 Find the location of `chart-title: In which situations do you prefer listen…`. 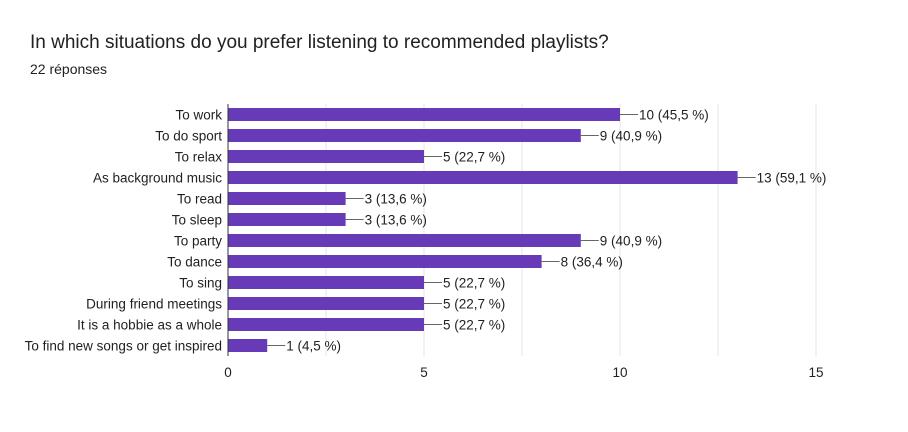

chart-title: In which situations do you prefer listen… is located at coordinates (319, 42).